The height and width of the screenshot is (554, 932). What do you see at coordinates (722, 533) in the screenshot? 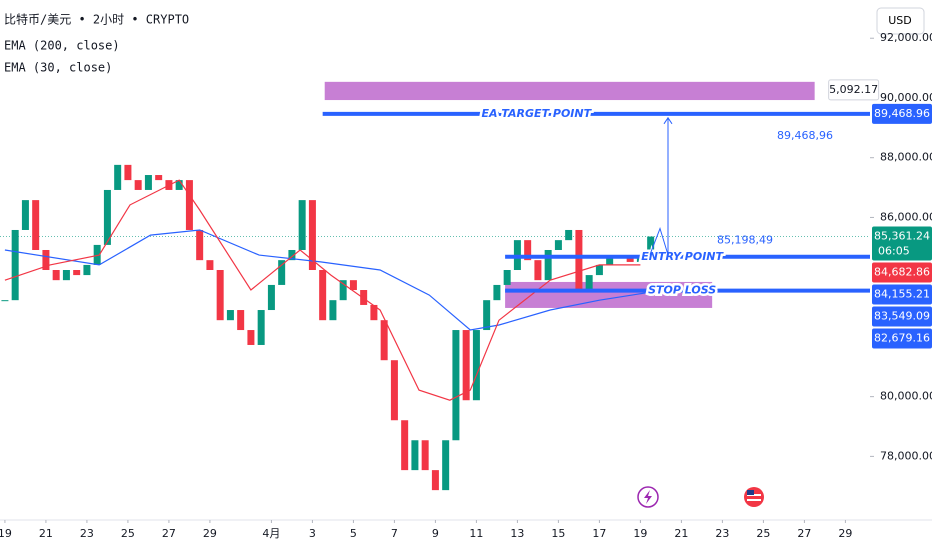
I see `x-tick-label: 23` at bounding box center [722, 533].